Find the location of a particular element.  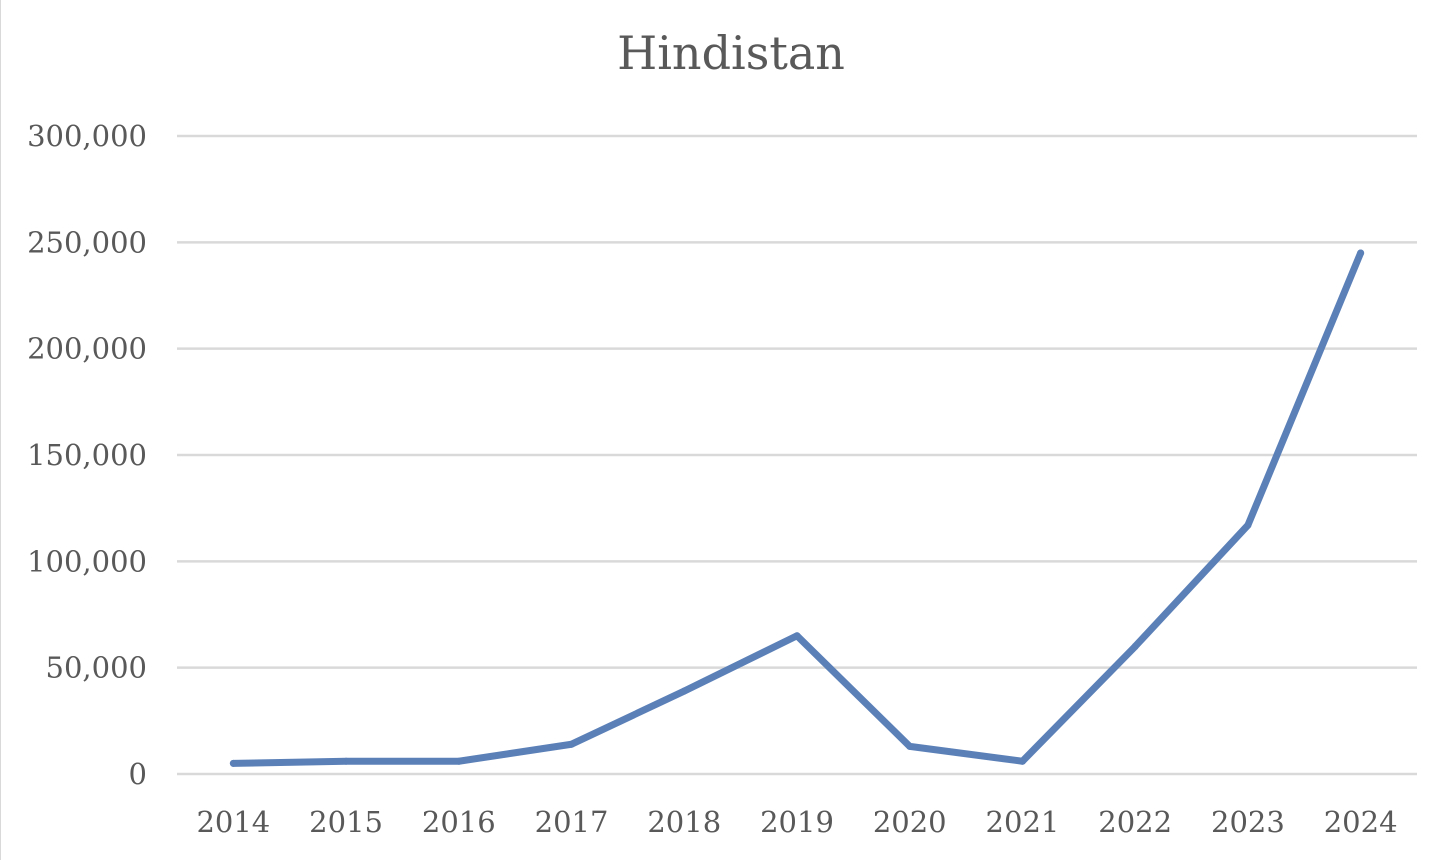

data-point-2024 is located at coordinates (1361, 253).